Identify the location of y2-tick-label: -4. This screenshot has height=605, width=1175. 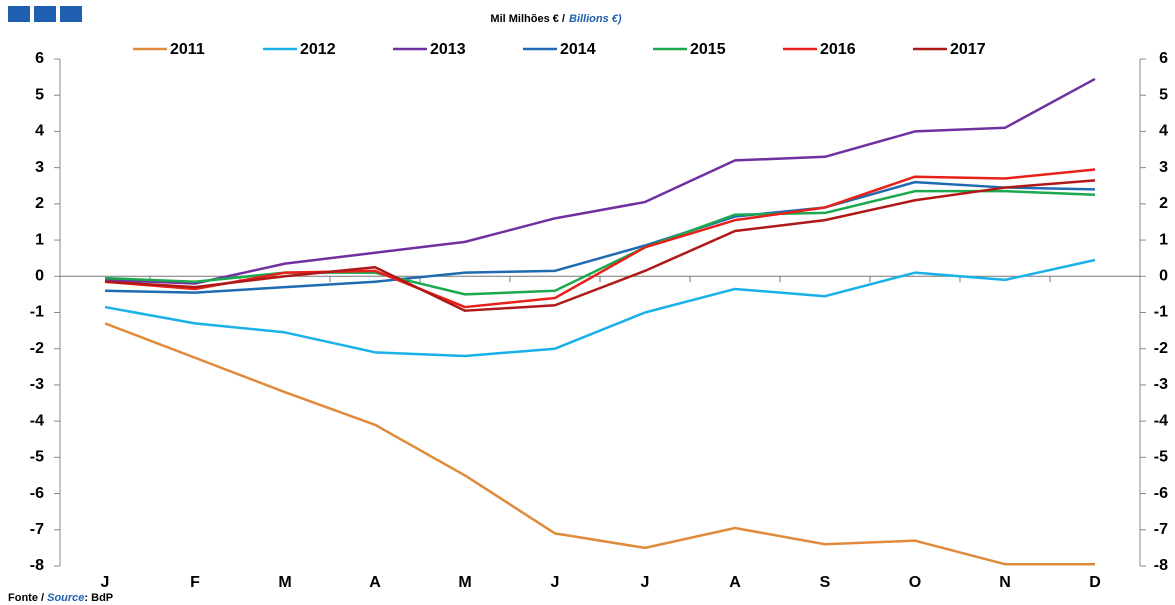
(1161, 420).